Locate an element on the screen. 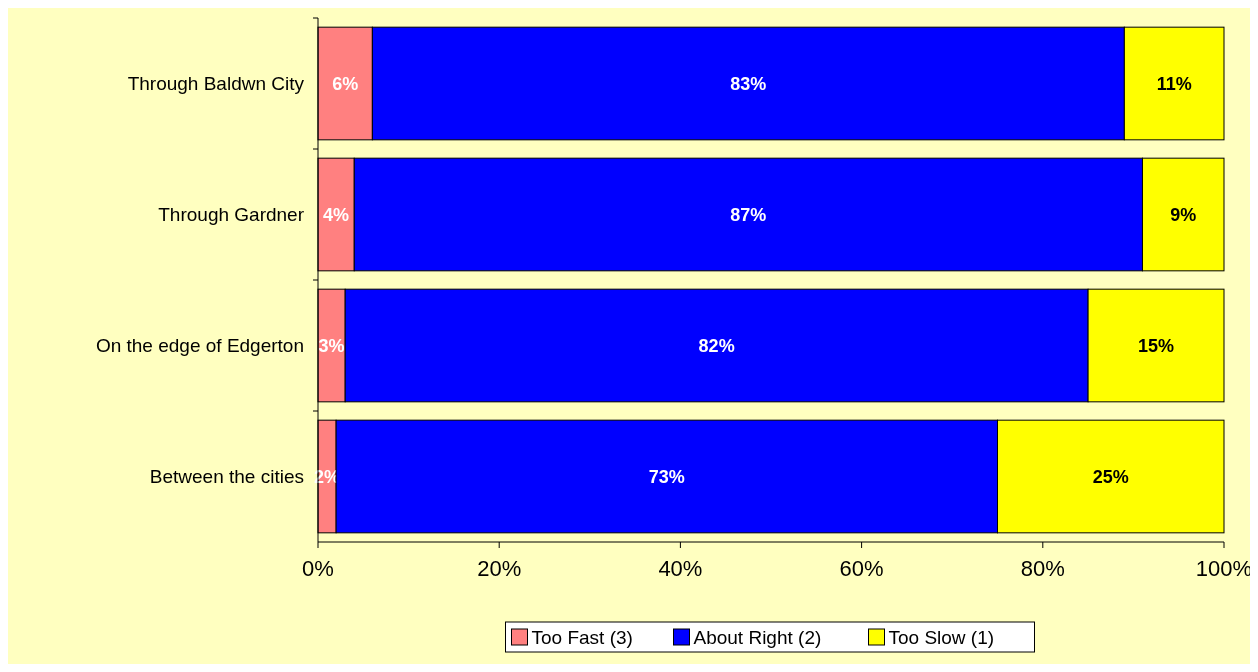 Image resolution: width=1258 pixels, height=672 pixels. data-label: 9% is located at coordinates (1183, 214).